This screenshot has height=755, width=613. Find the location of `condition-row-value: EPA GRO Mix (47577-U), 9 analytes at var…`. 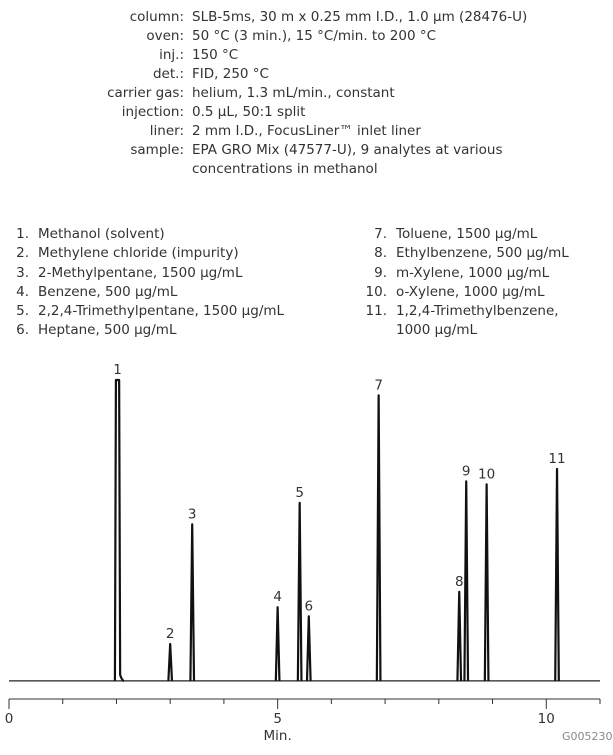

condition-row-value: EPA GRO Mix (47577-U), 9 analytes at var… is located at coordinates (347, 150).